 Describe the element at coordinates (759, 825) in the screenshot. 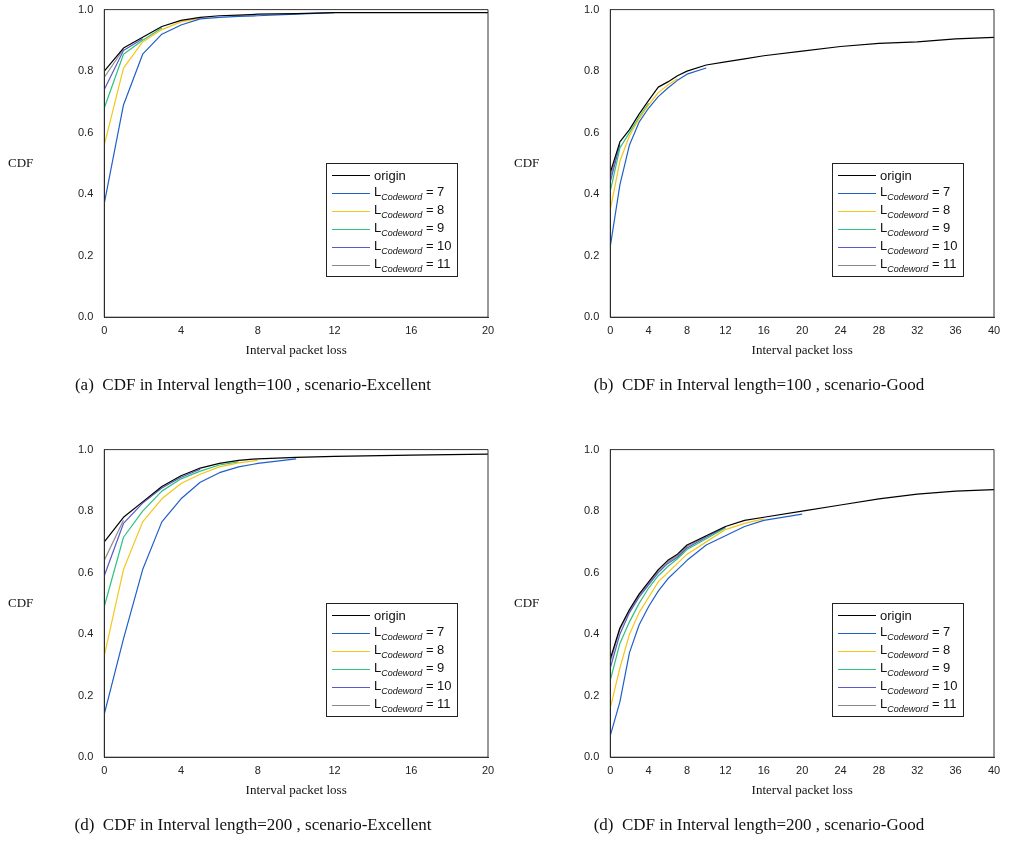

I see `text: (d) CDF in Interval length=200 , scenario-Good` at that location.